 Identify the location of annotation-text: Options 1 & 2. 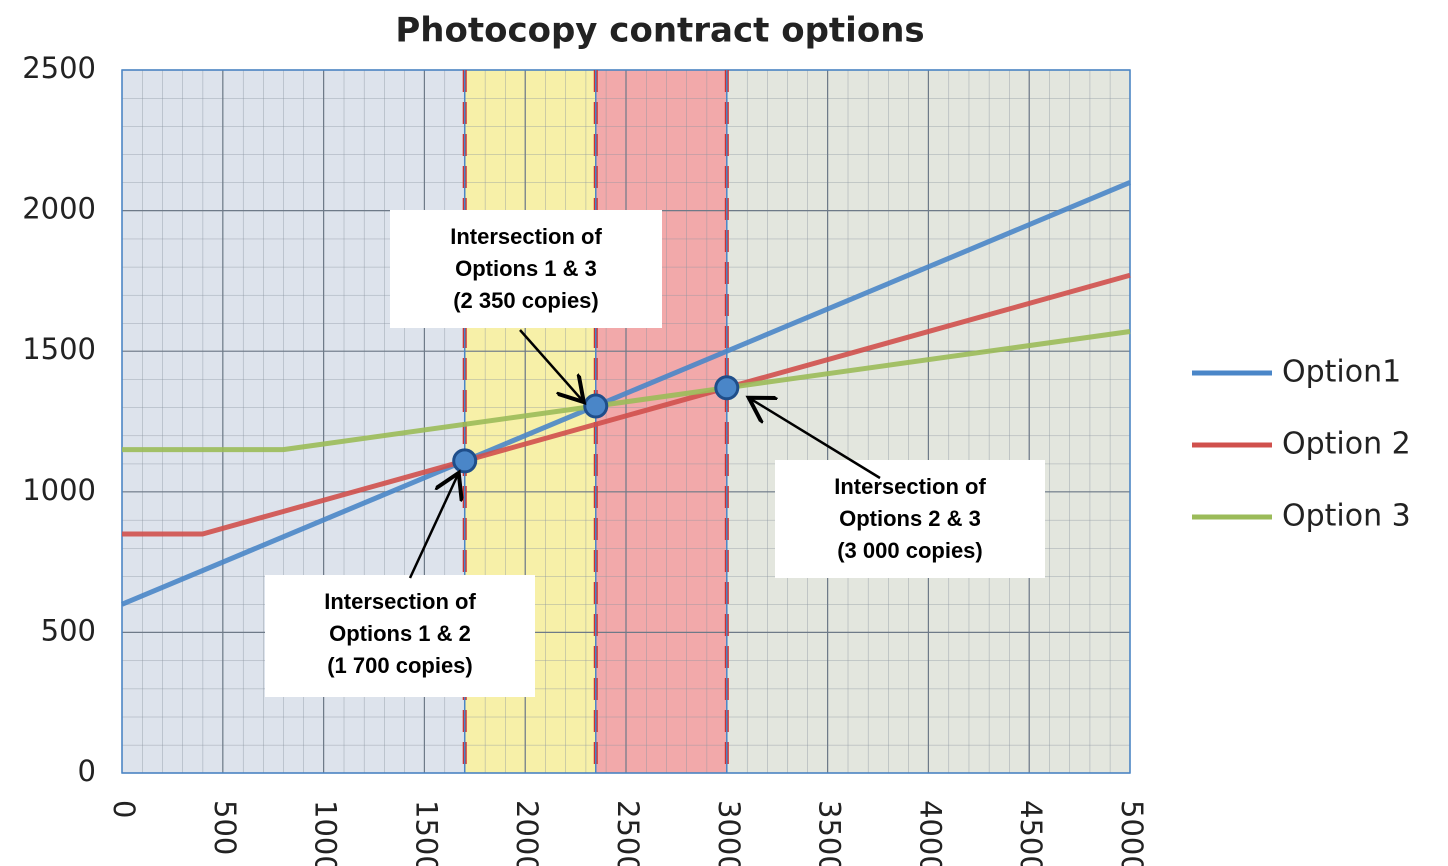
(400, 633).